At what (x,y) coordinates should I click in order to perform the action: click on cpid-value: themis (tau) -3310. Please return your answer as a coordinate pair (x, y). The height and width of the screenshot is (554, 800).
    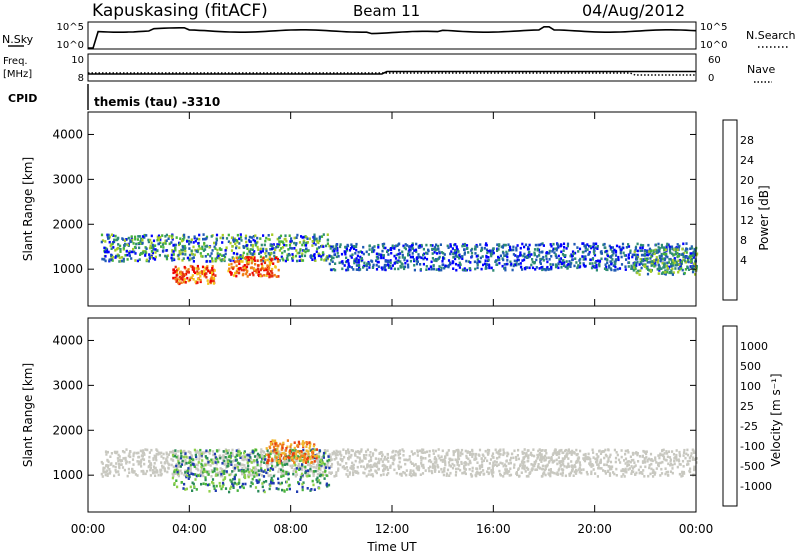
    Looking at the image, I should click on (157, 102).